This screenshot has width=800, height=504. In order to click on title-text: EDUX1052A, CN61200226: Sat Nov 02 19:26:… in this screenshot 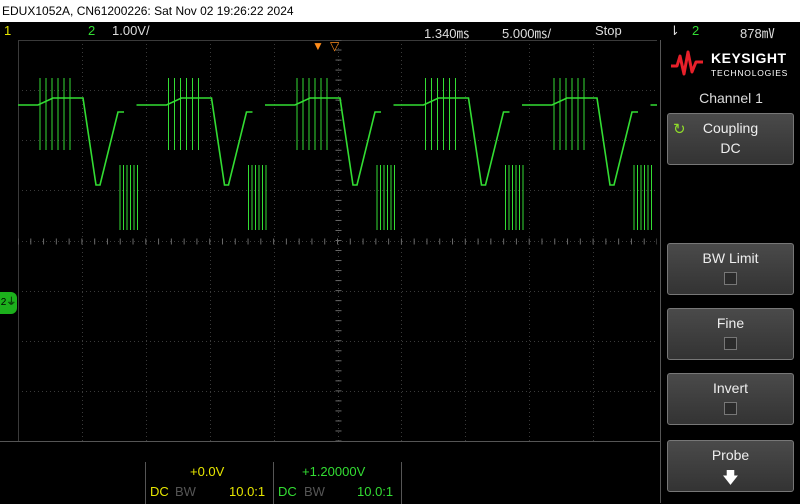, I will do `click(148, 11)`.